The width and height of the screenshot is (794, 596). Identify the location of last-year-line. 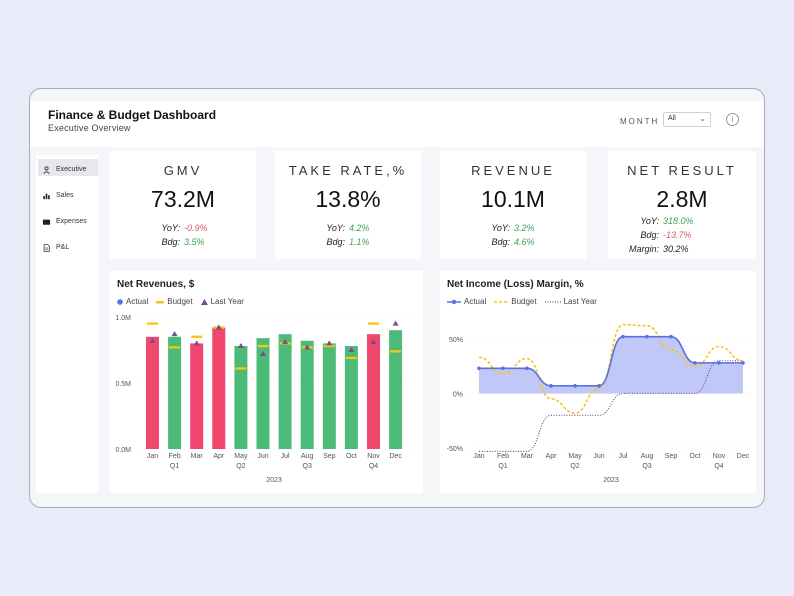
(610, 406).